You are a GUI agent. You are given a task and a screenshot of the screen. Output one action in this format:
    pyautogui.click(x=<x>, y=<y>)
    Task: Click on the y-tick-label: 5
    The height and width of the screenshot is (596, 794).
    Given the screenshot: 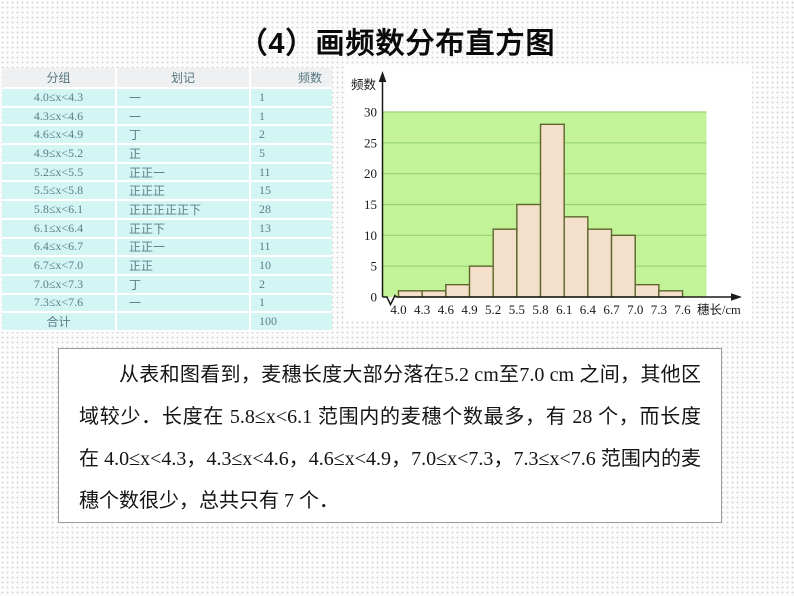 What is the action you would take?
    pyautogui.click(x=374, y=266)
    